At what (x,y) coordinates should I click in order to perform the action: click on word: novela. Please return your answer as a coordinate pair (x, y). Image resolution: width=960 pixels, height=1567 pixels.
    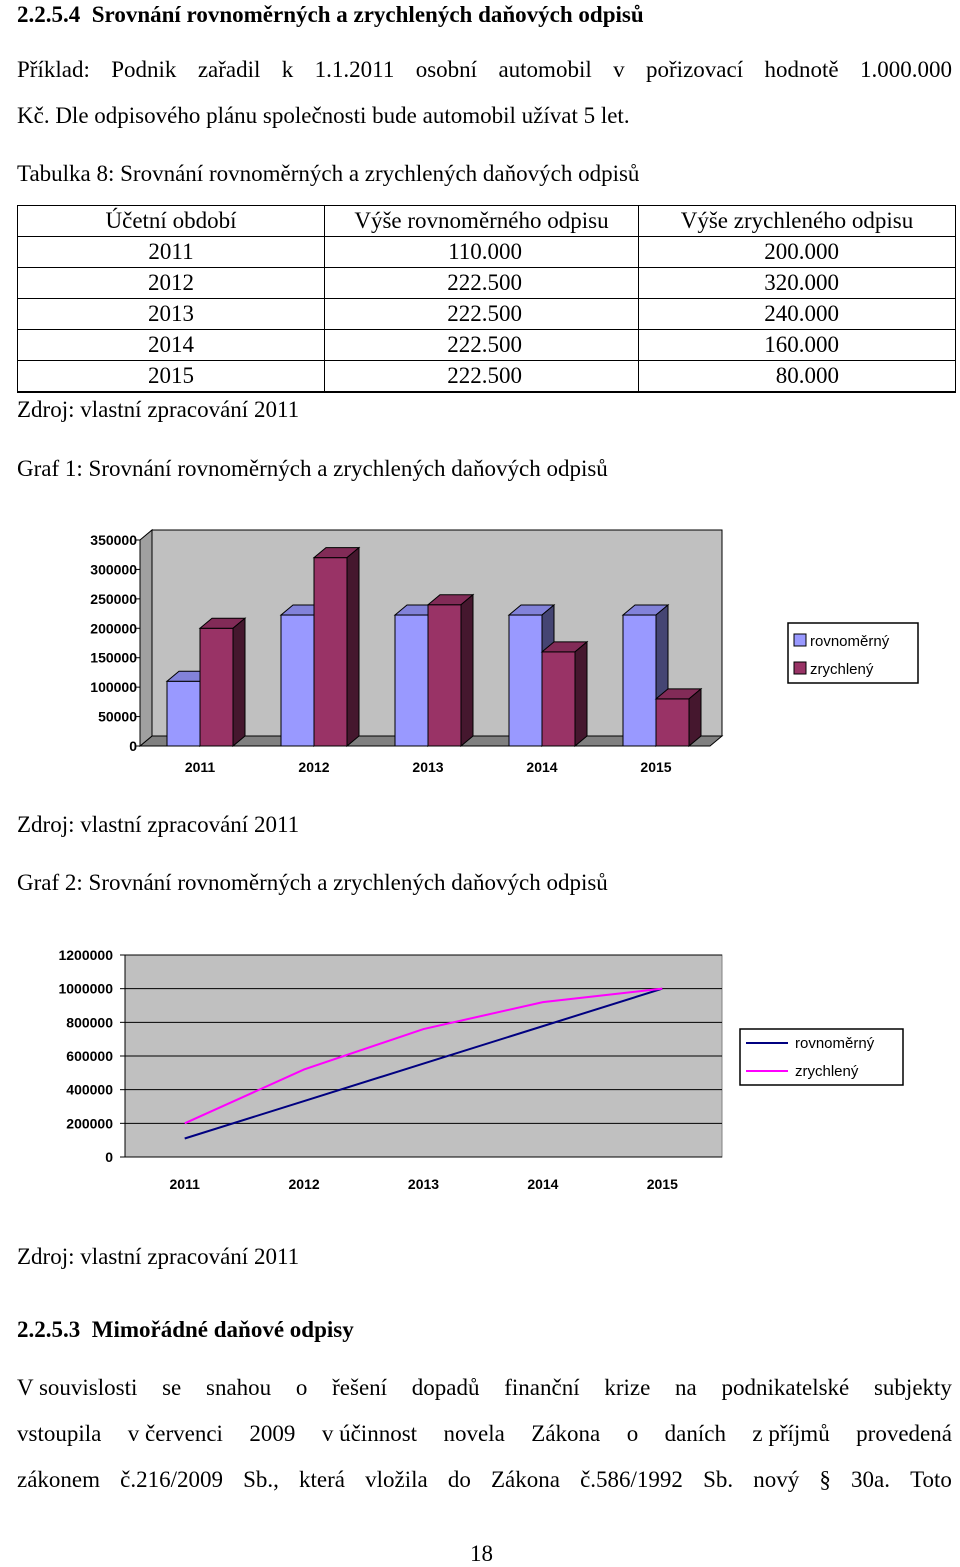
    Looking at the image, I should click on (474, 1433).